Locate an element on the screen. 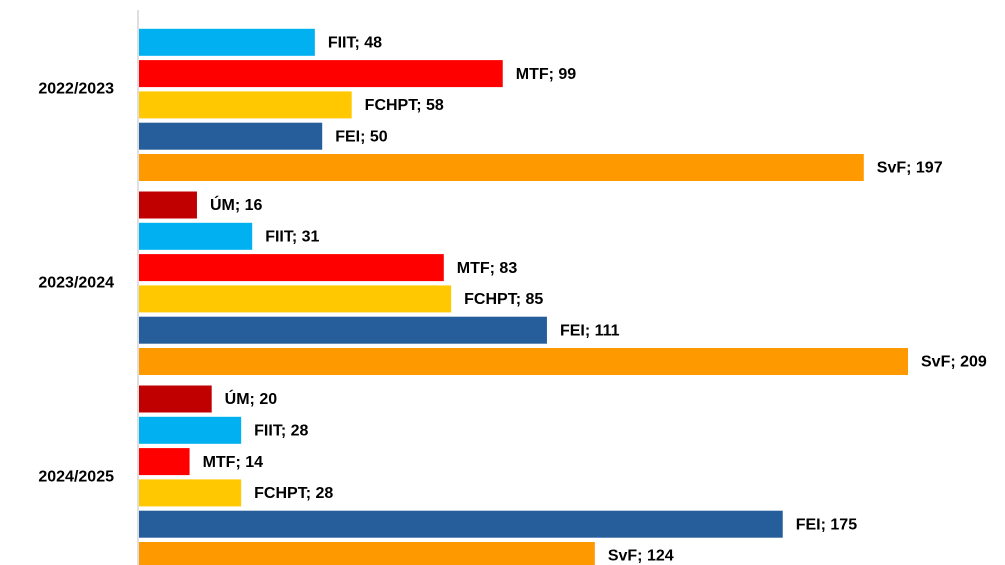 This screenshot has height=565, width=1005. data-label: ÚM; 20 is located at coordinates (251, 398).